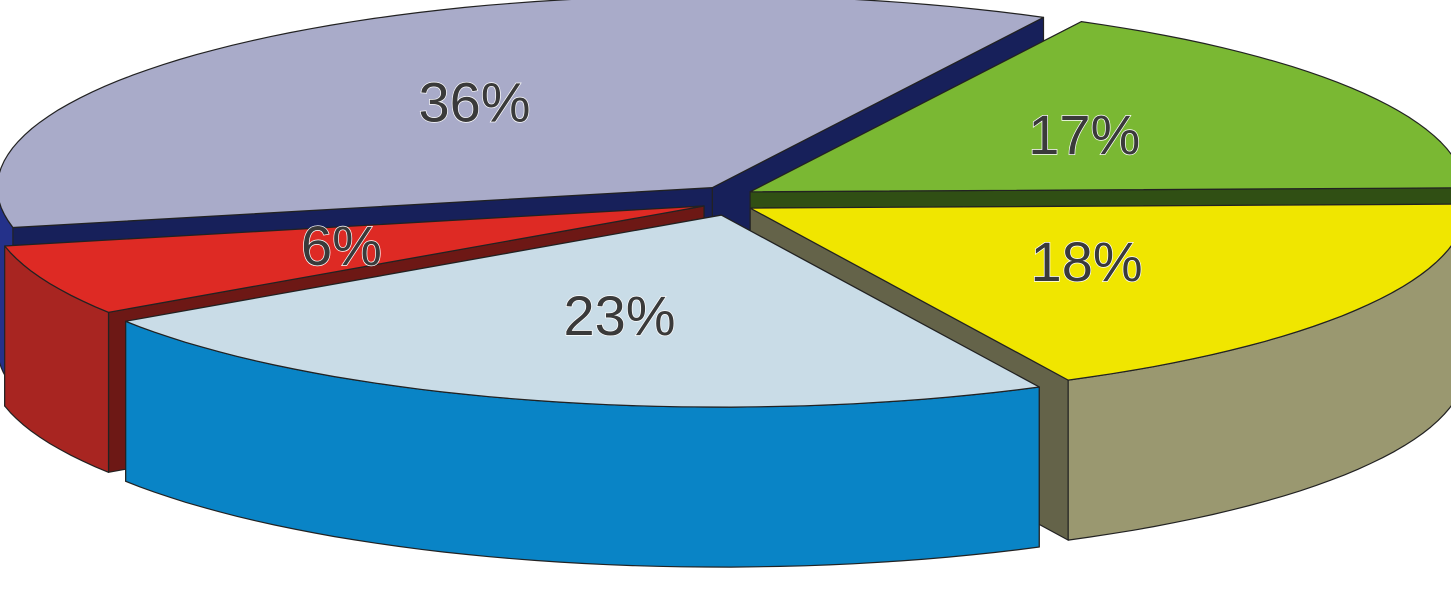 The width and height of the screenshot is (1451, 599). What do you see at coordinates (1084, 134) in the screenshot?
I see `label-17: 17%` at bounding box center [1084, 134].